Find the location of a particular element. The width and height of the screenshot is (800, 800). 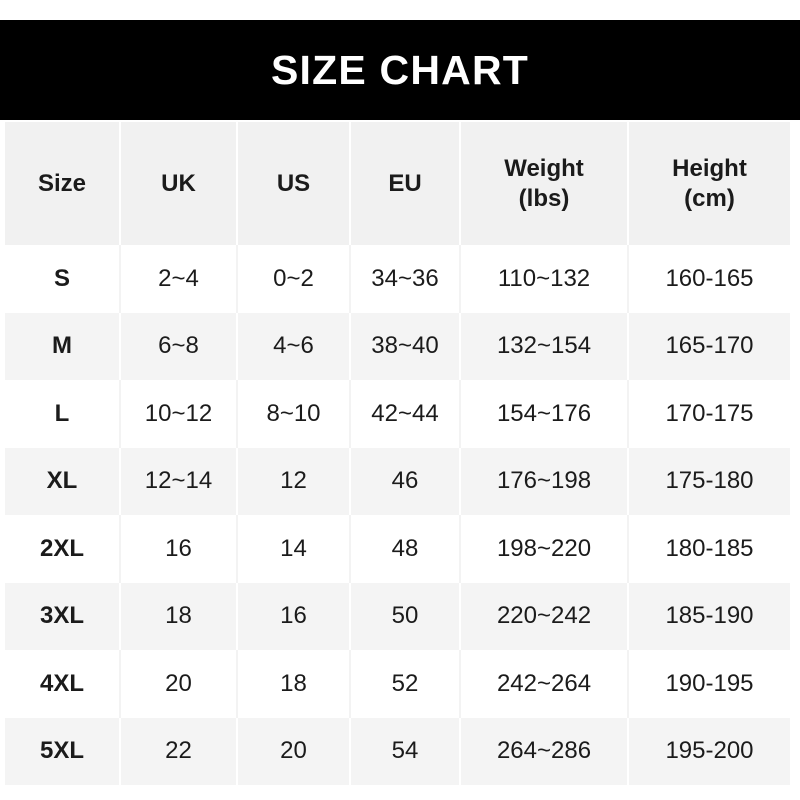

cell-height: 170-175 is located at coordinates (709, 414).